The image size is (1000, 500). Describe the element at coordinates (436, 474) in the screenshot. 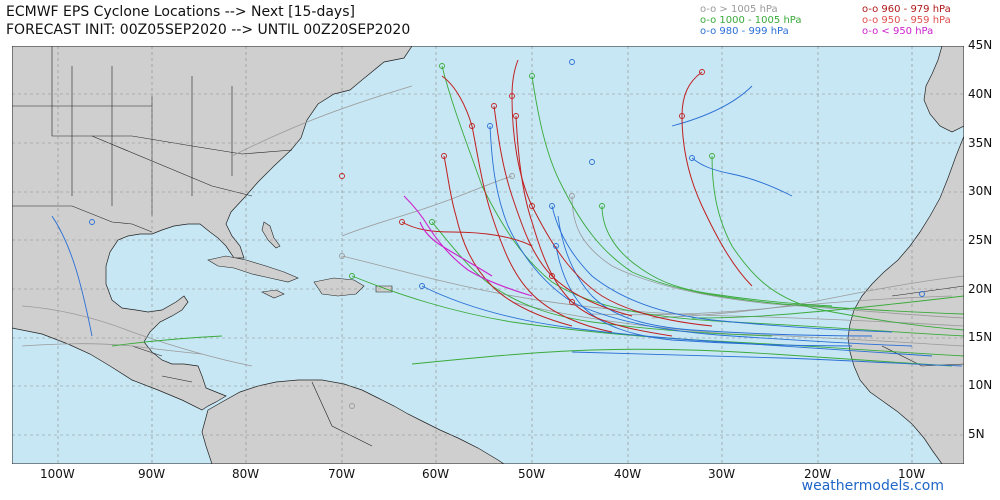

I see `lon-label-60w: 60W` at that location.